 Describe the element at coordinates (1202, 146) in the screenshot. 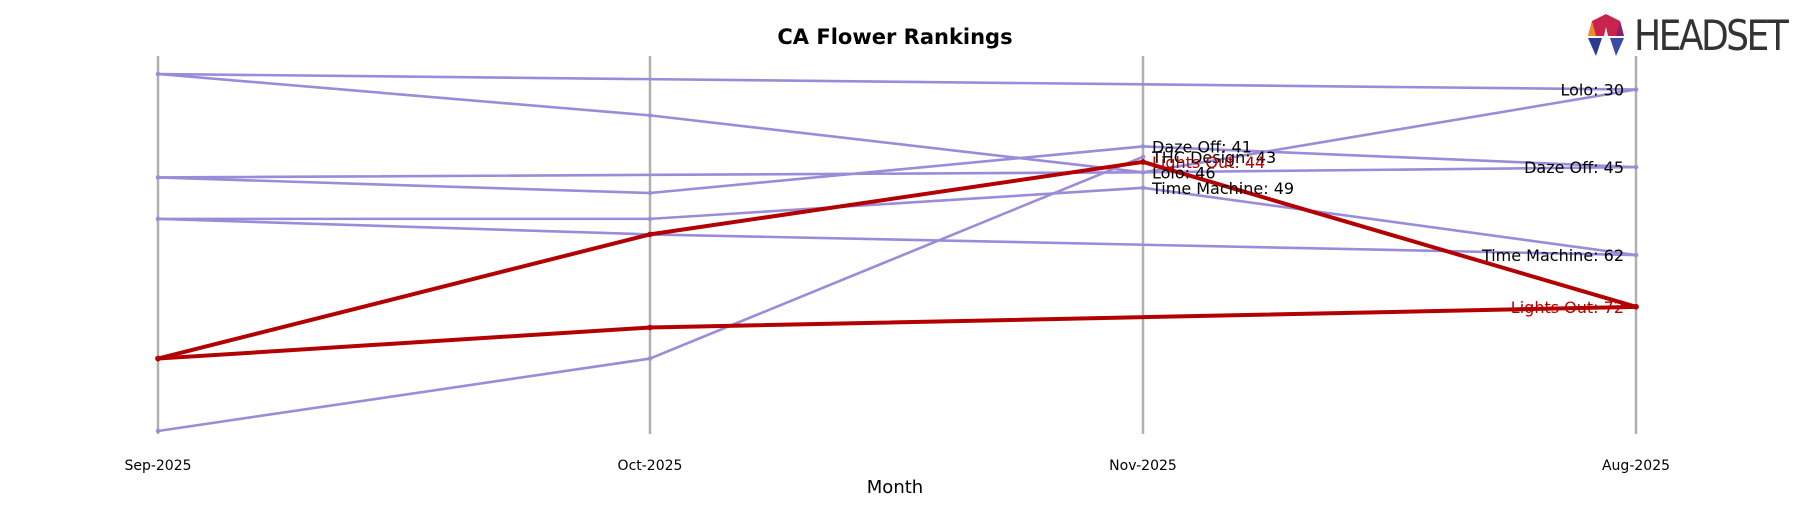

I see `end-label-daze-off-2: Daze Off: 41` at that location.